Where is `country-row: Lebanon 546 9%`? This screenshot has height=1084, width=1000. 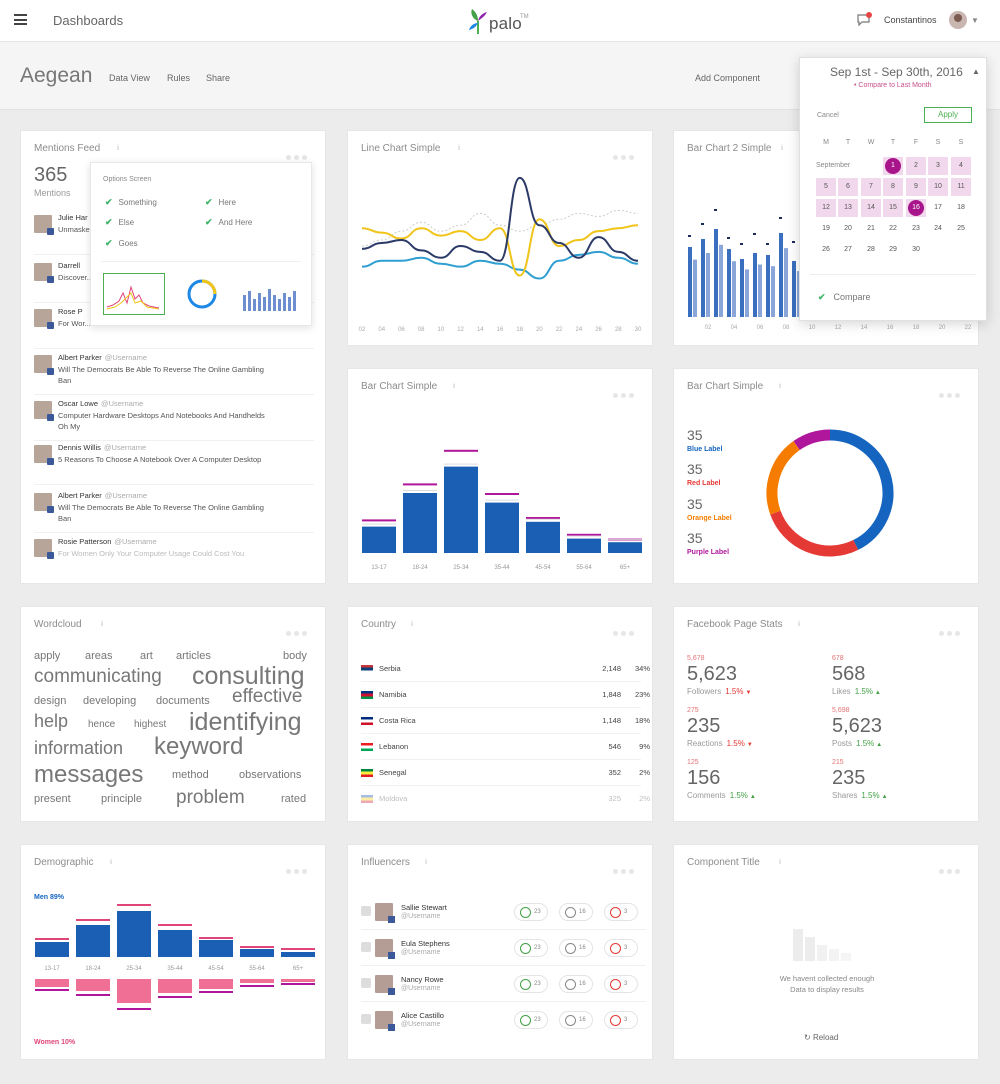
country-row: Lebanon 546 9% is located at coordinates (505, 748).